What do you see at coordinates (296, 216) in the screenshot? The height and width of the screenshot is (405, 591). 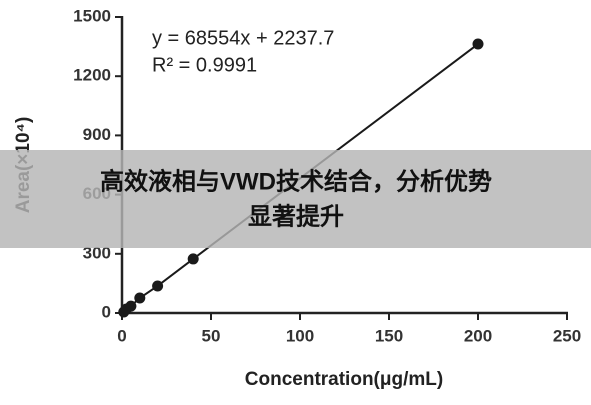 I see `banner-line: 显著提升` at bounding box center [296, 216].